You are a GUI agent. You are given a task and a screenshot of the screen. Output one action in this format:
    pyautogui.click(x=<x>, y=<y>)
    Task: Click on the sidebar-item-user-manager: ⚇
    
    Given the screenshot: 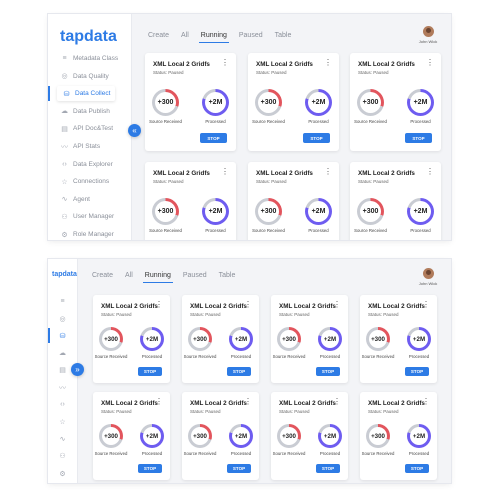 What is the action you would take?
    pyautogui.click(x=62, y=456)
    